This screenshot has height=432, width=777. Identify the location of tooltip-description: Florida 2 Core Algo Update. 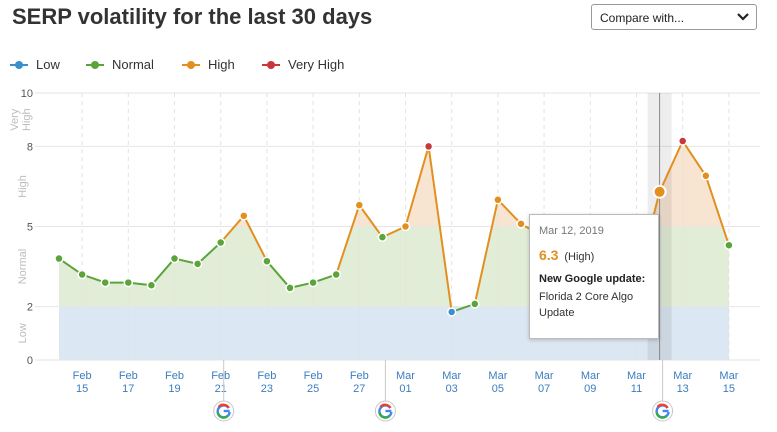
(586, 305).